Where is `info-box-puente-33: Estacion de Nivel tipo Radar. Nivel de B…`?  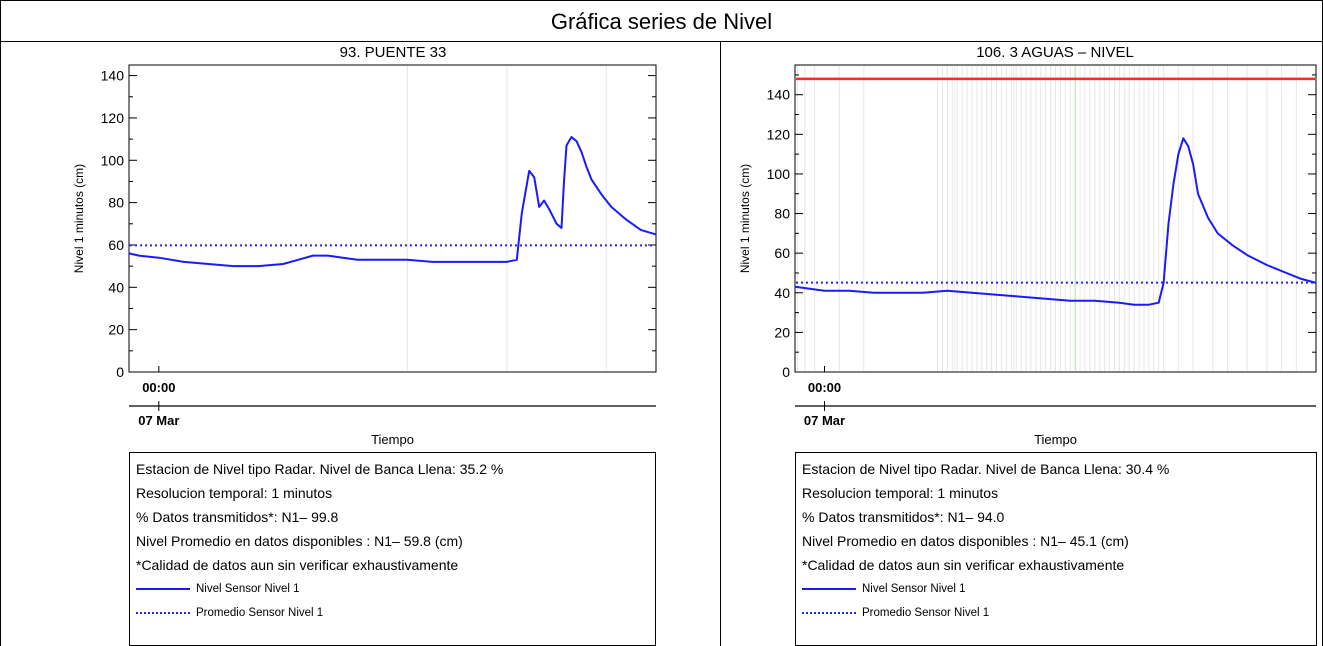
info-box-puente-33: Estacion de Nivel tipo Radar. Nivel de B… is located at coordinates (392, 549).